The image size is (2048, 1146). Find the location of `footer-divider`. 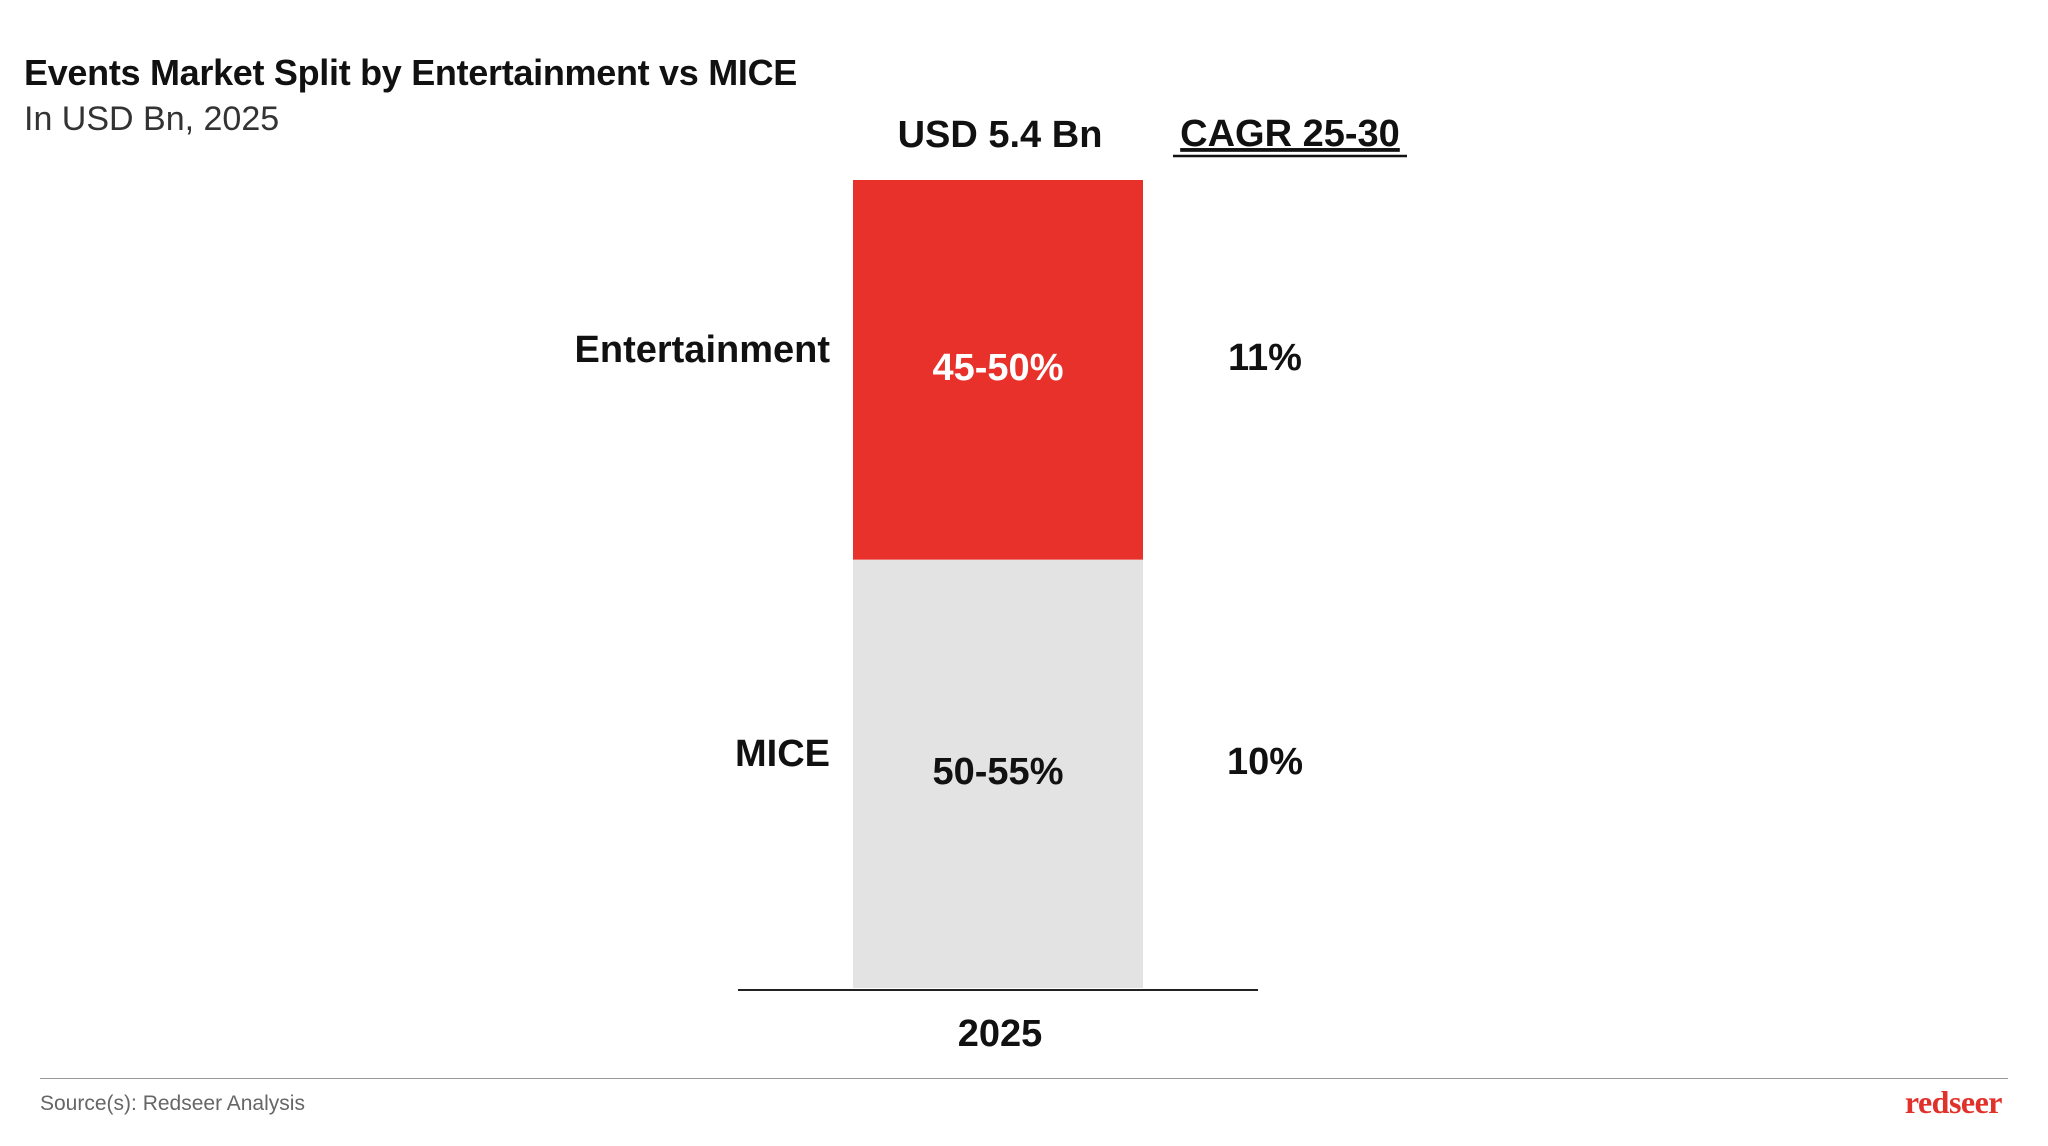

footer-divider is located at coordinates (1024, 1078).